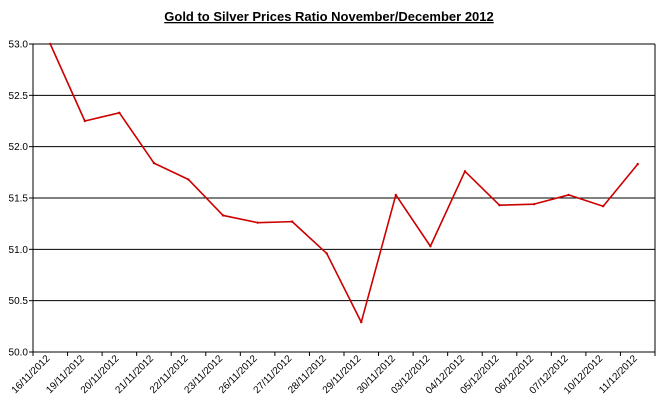 Image resolution: width=658 pixels, height=418 pixels. What do you see at coordinates (19, 96) in the screenshot?
I see `y-tick-label: 52.5` at bounding box center [19, 96].